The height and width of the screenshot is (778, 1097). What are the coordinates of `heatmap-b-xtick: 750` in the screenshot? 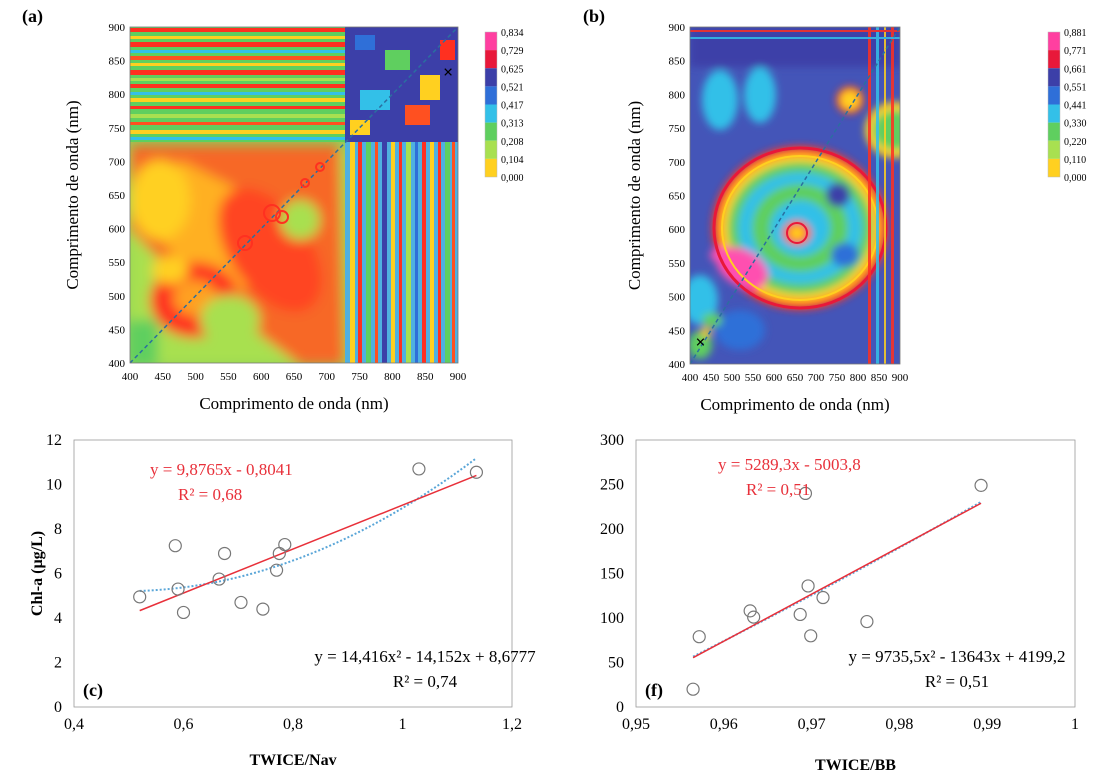 It's located at (837, 378).